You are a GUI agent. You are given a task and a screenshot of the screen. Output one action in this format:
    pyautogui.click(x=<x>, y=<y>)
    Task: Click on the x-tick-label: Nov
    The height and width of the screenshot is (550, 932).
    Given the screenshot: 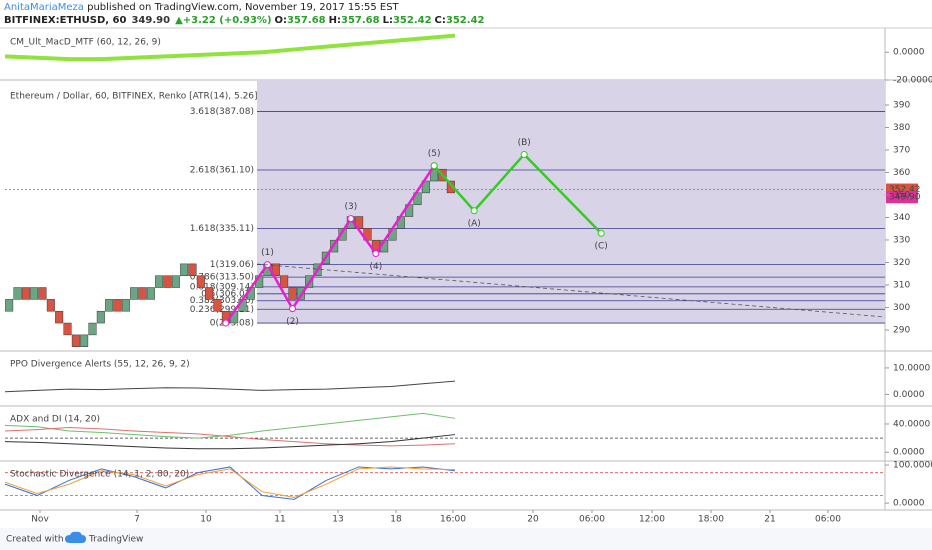 What is the action you would take?
    pyautogui.click(x=40, y=520)
    